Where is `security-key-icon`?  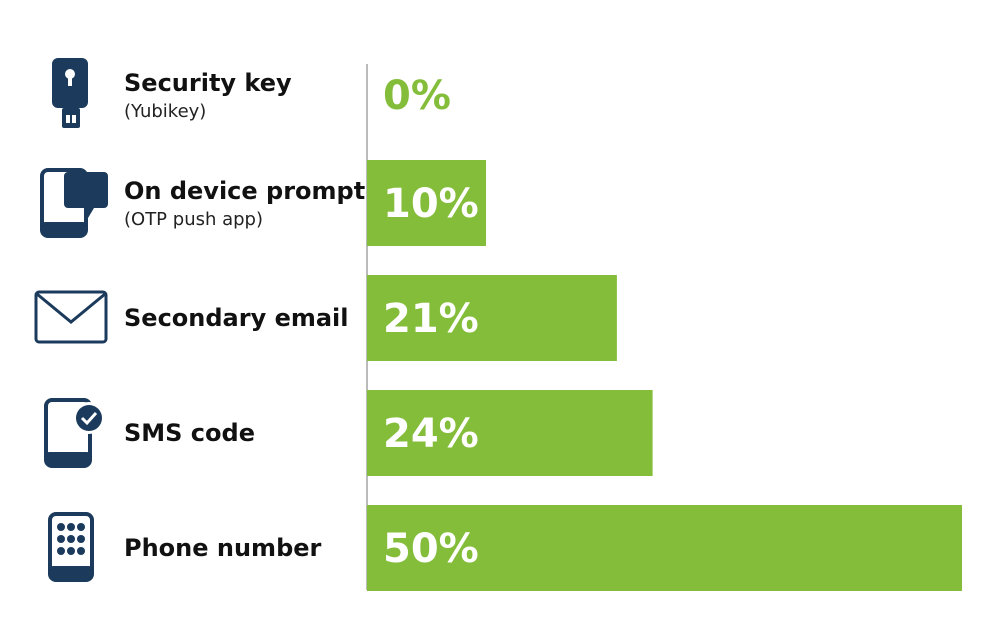
security-key-icon is located at coordinates (70, 93).